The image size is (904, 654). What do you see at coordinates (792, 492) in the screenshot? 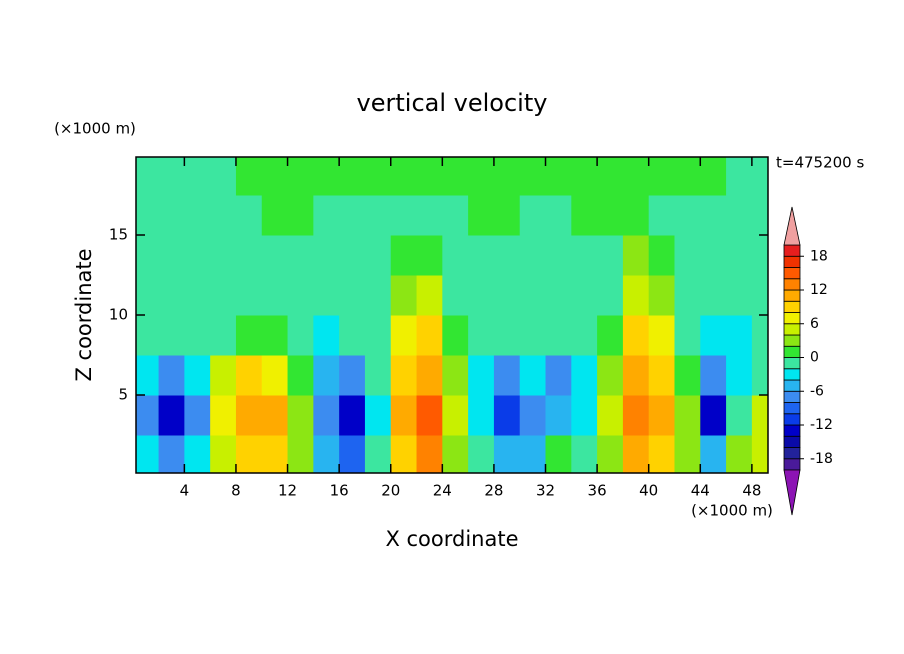
I see `colorbar-under` at bounding box center [792, 492].